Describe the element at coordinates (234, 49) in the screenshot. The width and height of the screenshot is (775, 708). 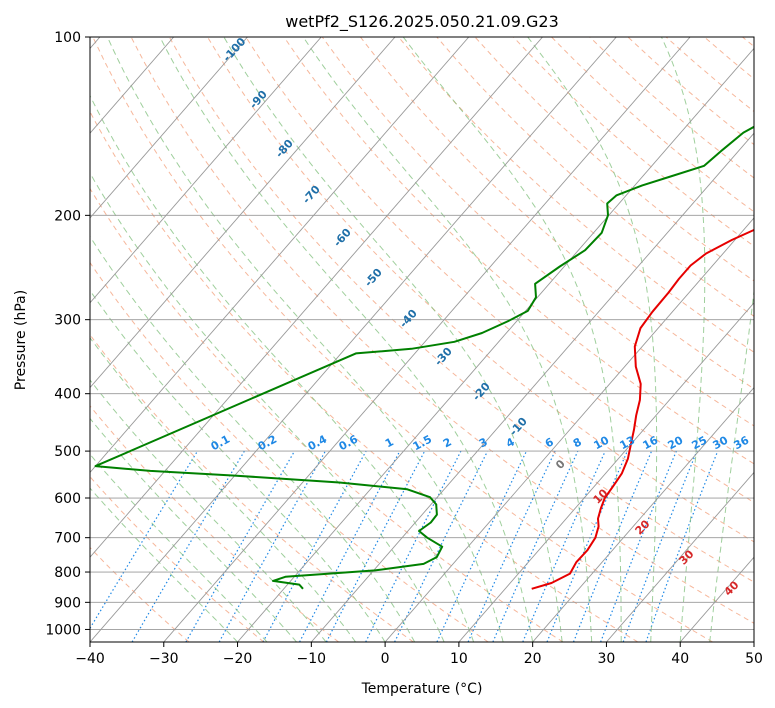
I see `dry-adiabat-label-0: -100` at that location.